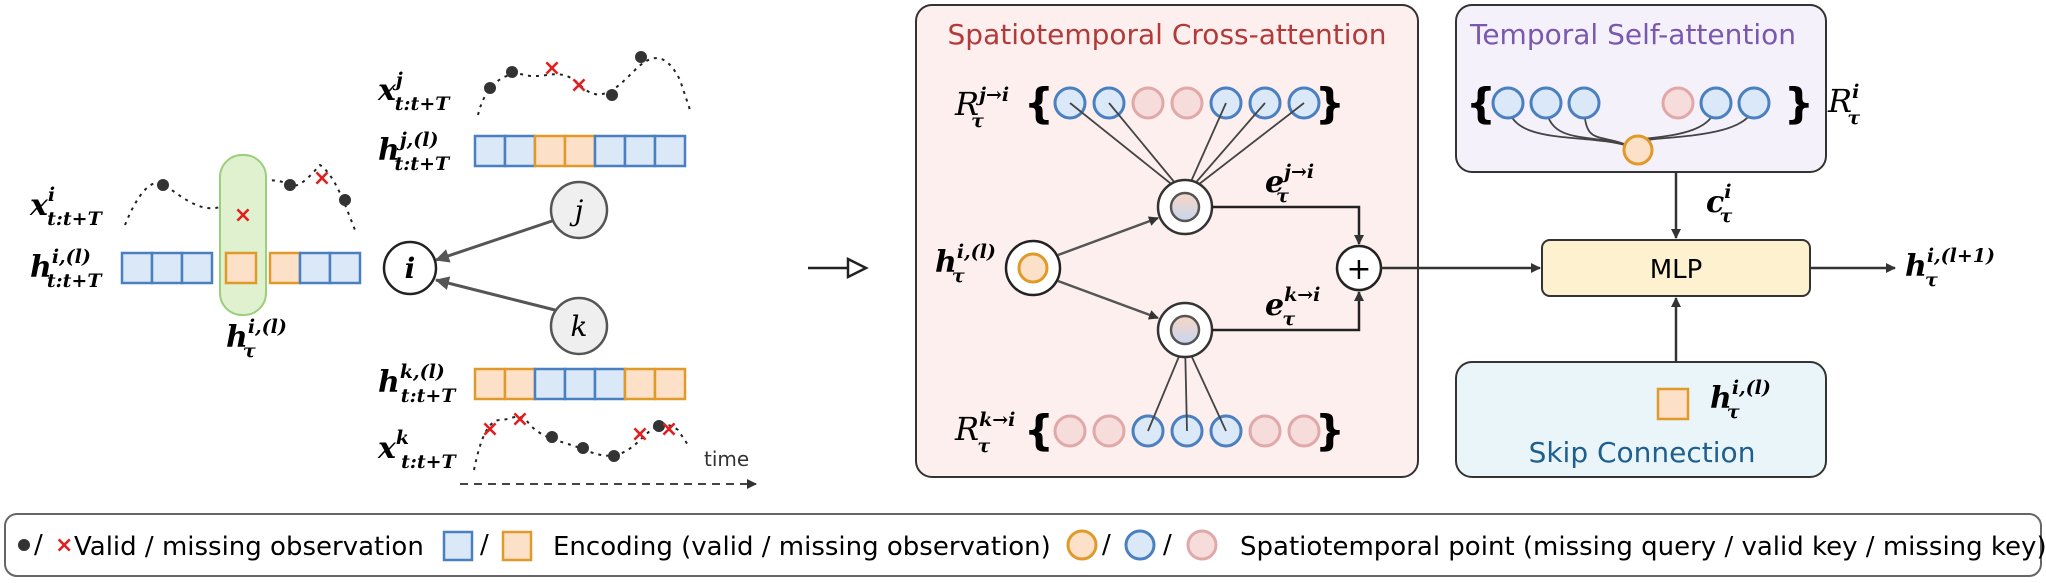  I want to click on node-j, so click(579, 210).